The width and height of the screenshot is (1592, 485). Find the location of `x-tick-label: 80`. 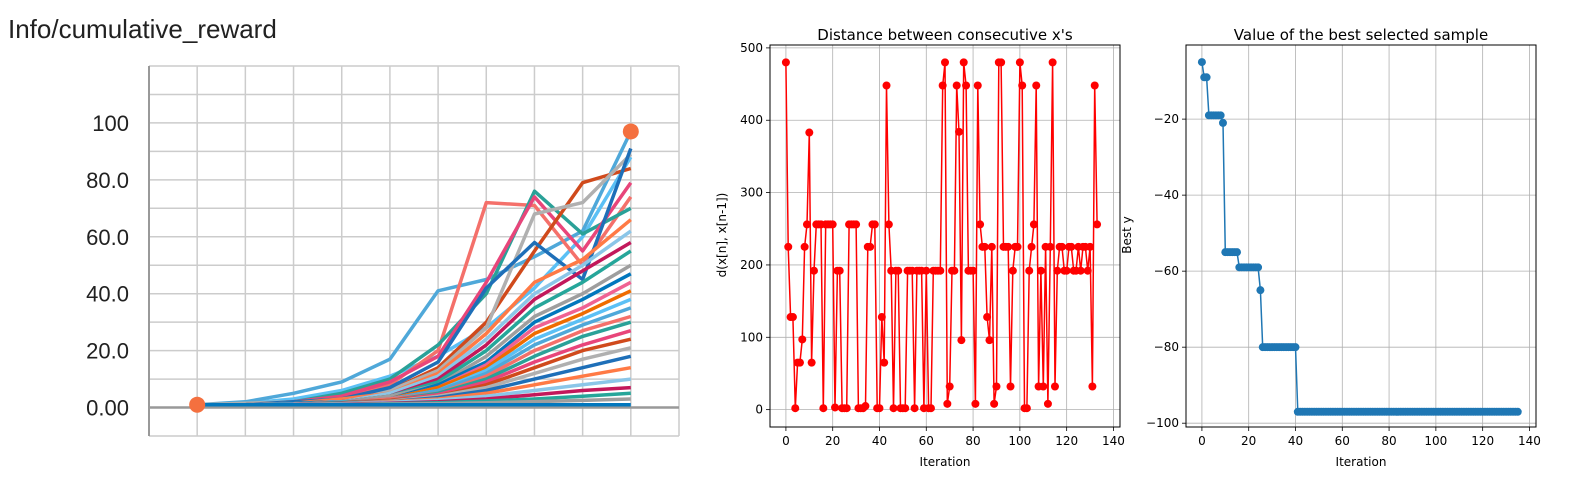

x-tick-label: 80 is located at coordinates (972, 441).